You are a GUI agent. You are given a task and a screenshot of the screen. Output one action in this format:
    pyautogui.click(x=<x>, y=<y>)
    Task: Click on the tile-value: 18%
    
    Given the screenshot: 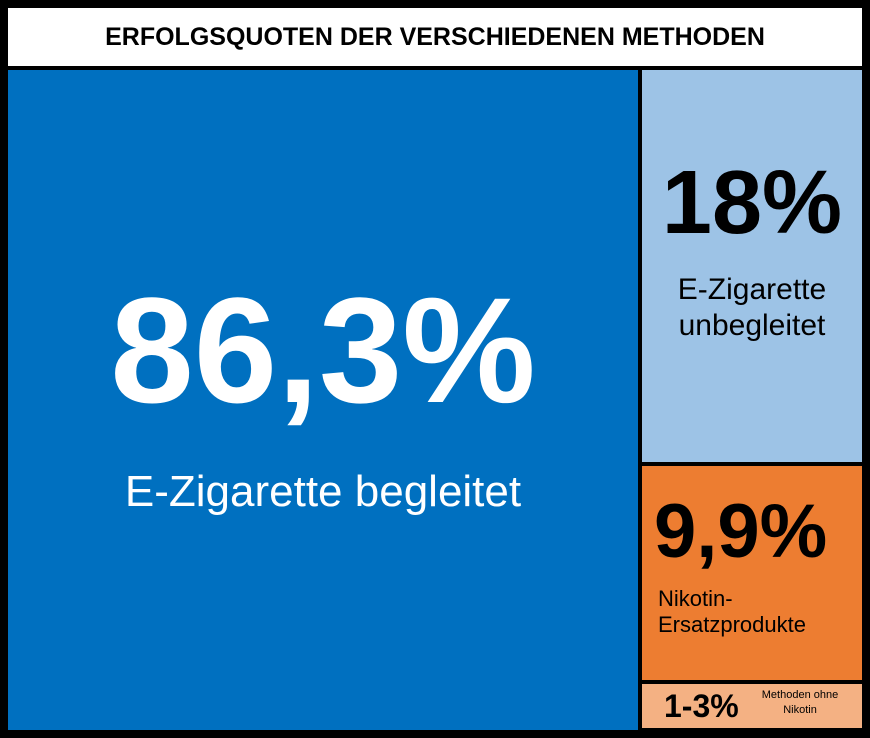 What is the action you would take?
    pyautogui.click(x=752, y=203)
    